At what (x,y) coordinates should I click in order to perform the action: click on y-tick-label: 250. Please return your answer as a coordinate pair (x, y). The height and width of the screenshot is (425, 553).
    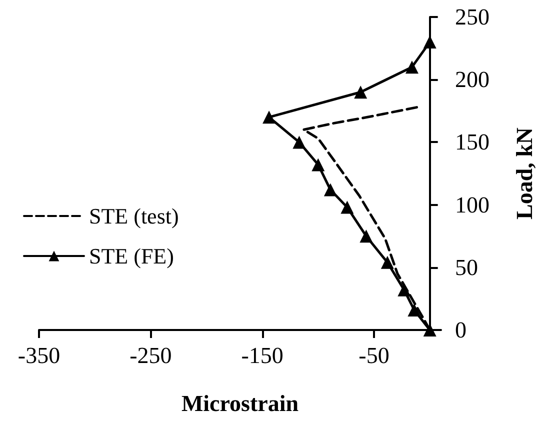
    Looking at the image, I should click on (472, 17).